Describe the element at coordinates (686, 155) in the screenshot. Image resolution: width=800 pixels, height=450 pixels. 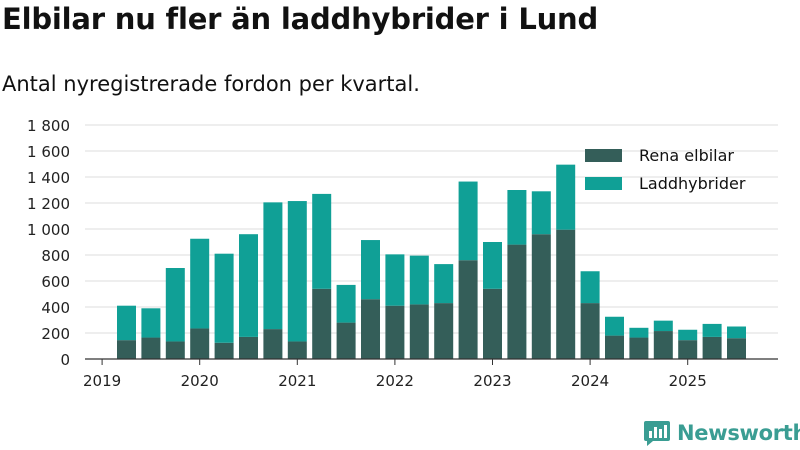
I see `legend-label-rena-elbilar: Rena elbilar` at that location.